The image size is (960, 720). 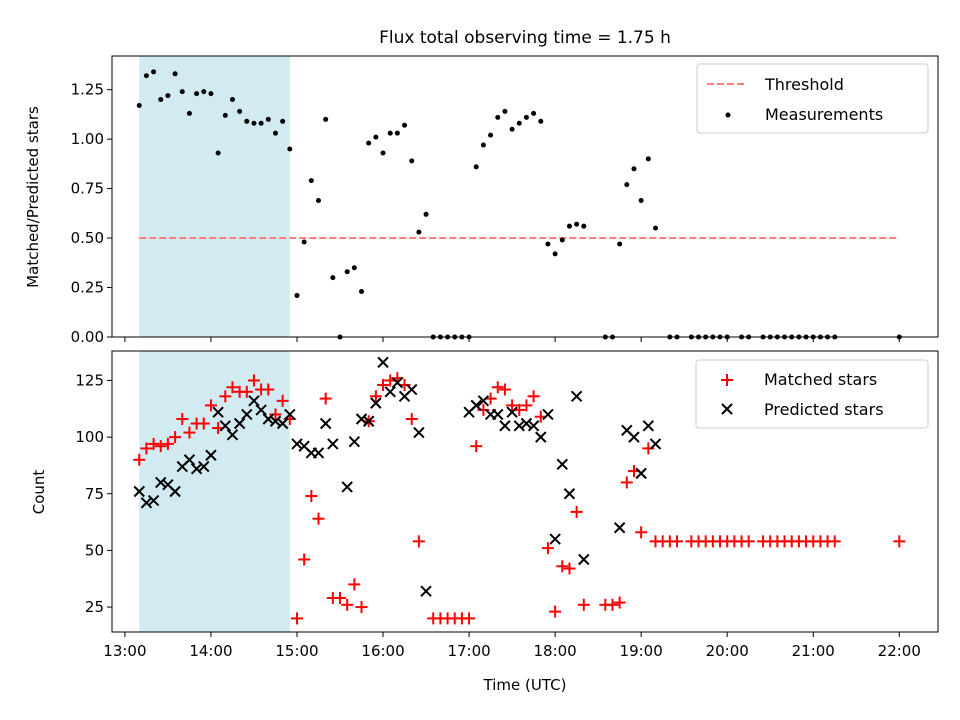 I want to click on x-tick-label: 20:00, so click(x=727, y=651).